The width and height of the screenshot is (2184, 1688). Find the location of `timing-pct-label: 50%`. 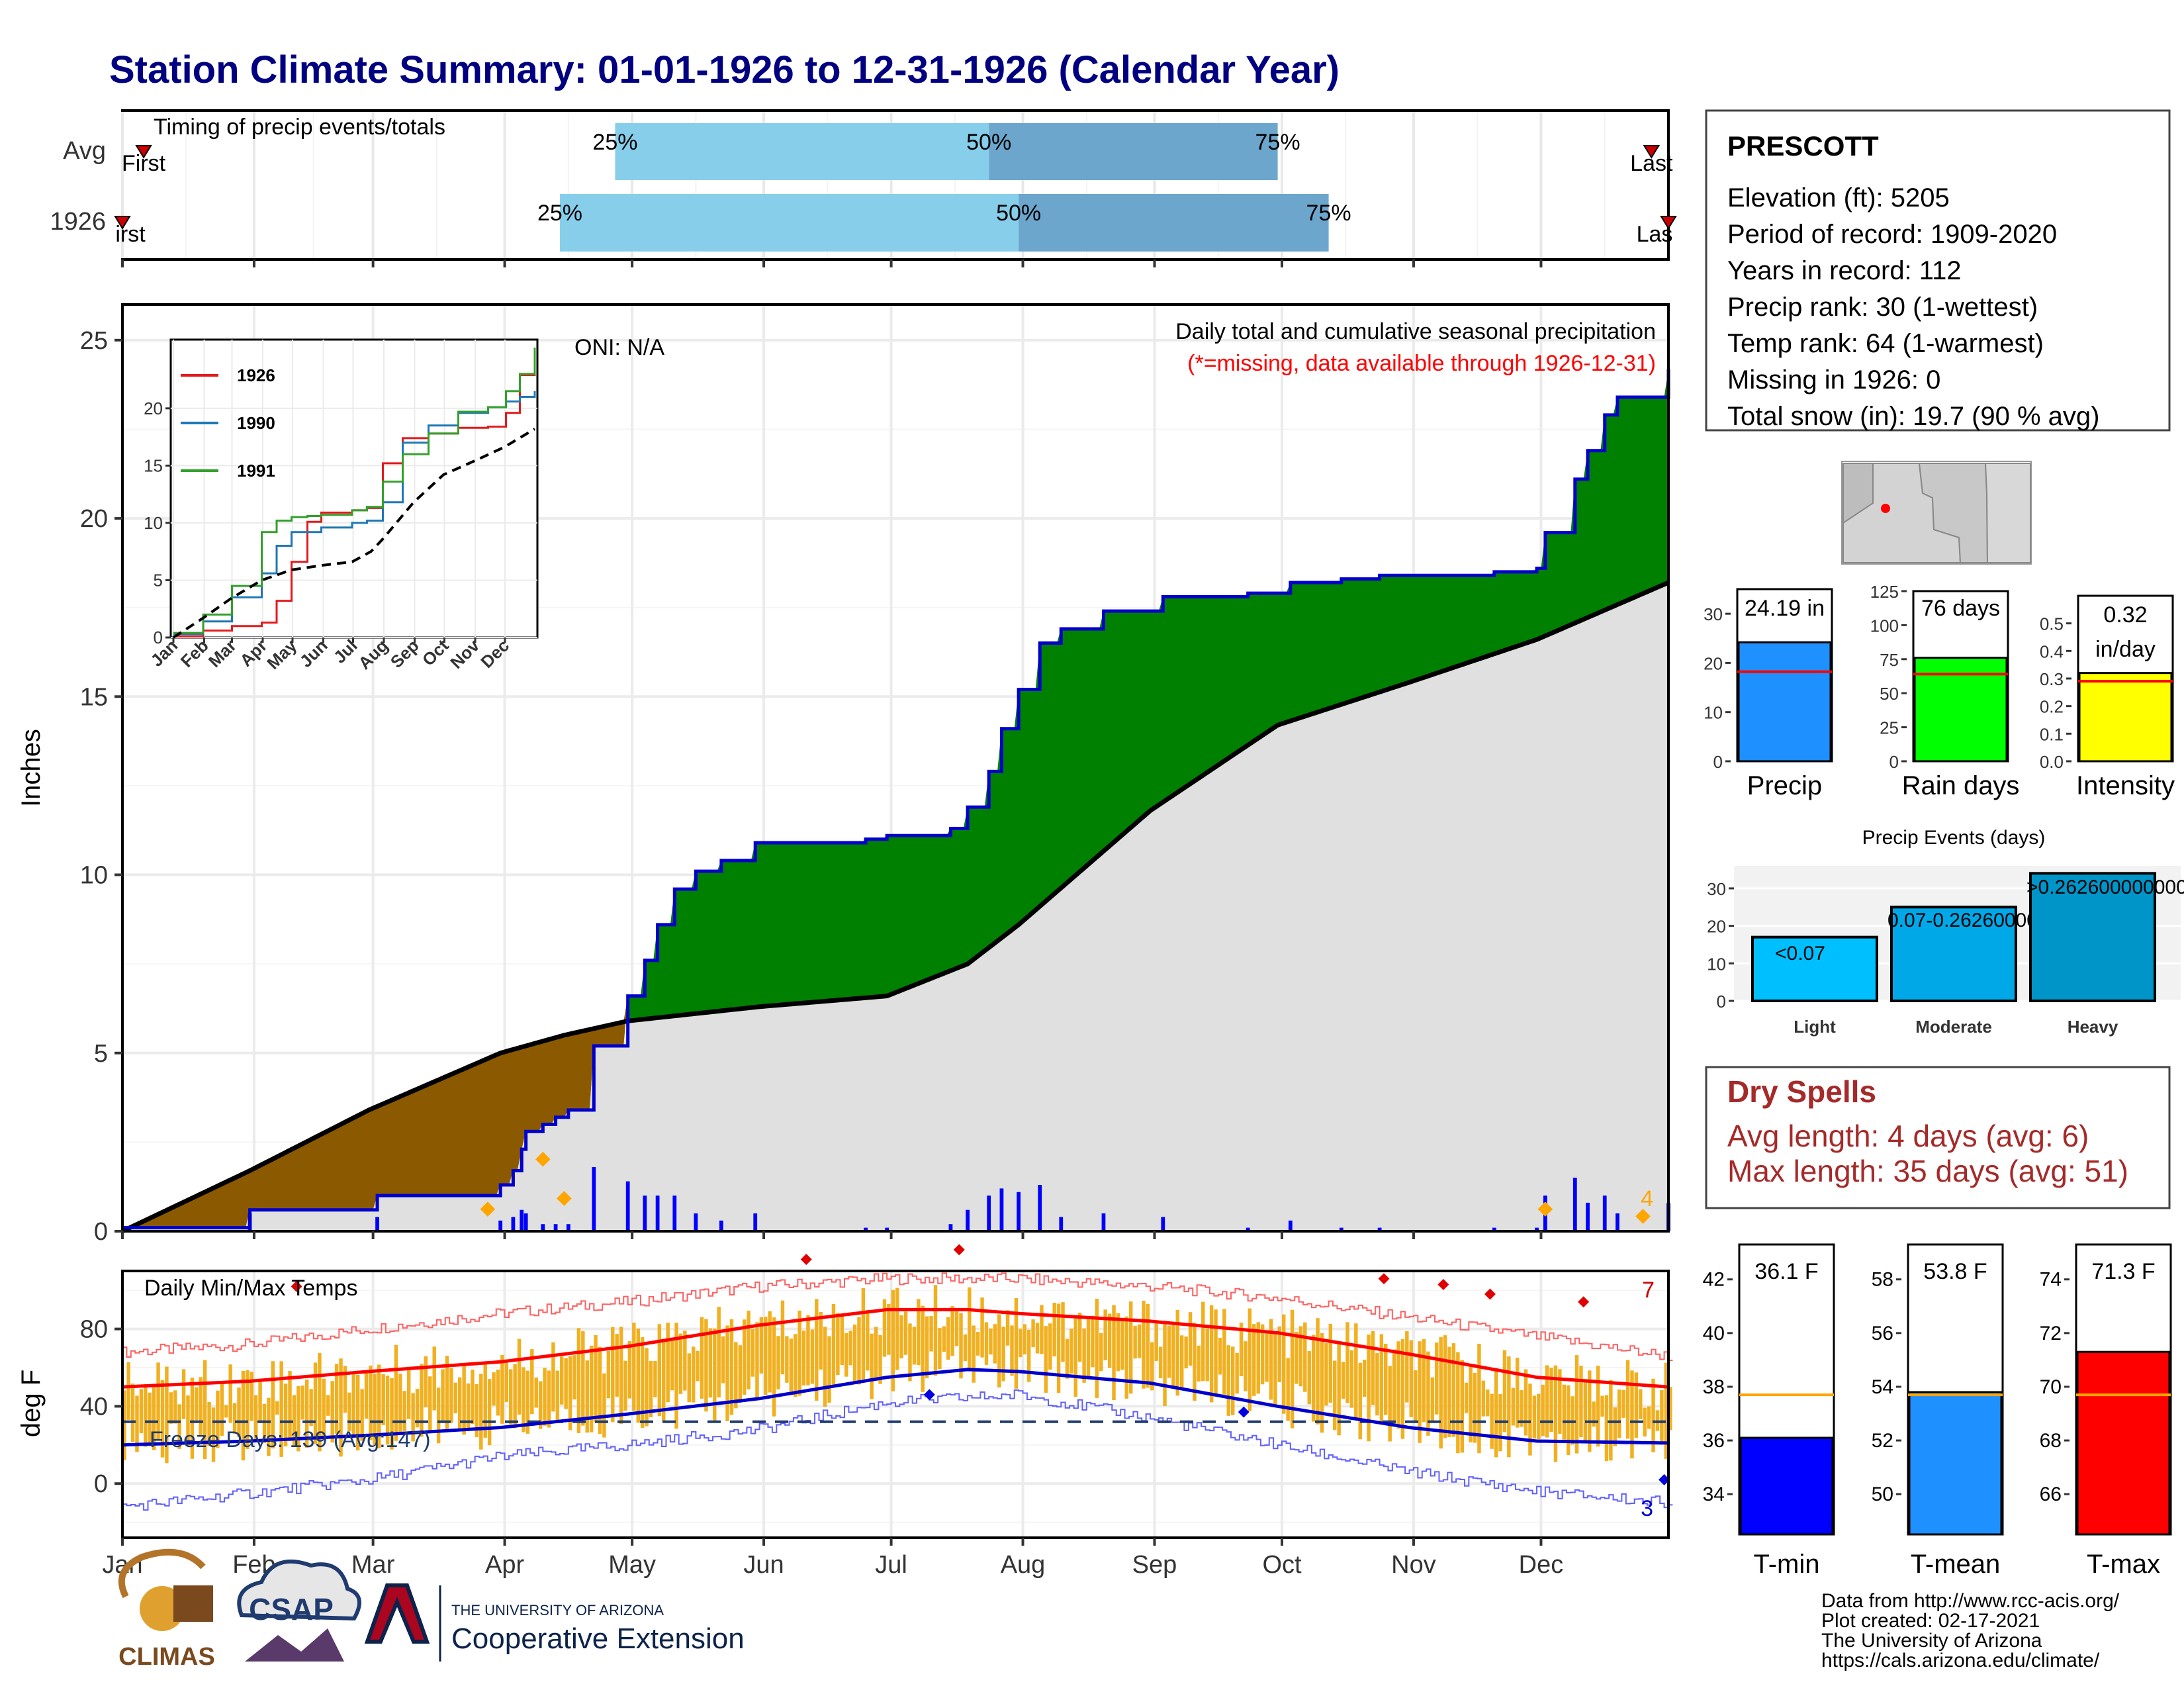

timing-pct-label: 50% is located at coordinates (1018, 213).